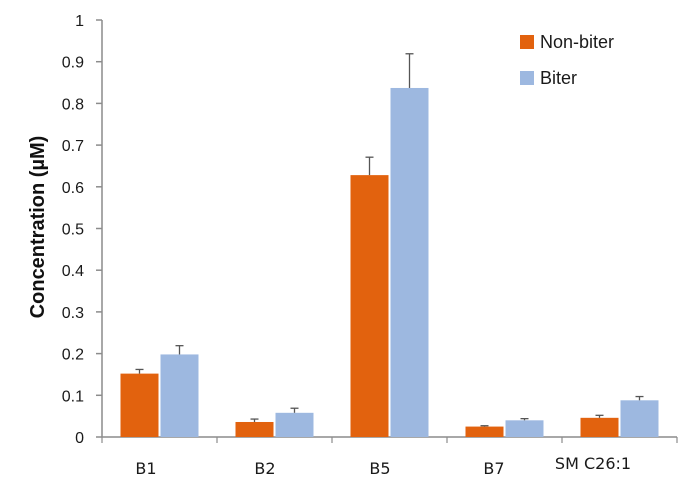 Image resolution: width=678 pixels, height=480 pixels. I want to click on y-axis-ticks: 0 0.1 0.2 0.3 0.4 0.5 0.6 0.7 0.8 0.9 1, so click(82, 230).